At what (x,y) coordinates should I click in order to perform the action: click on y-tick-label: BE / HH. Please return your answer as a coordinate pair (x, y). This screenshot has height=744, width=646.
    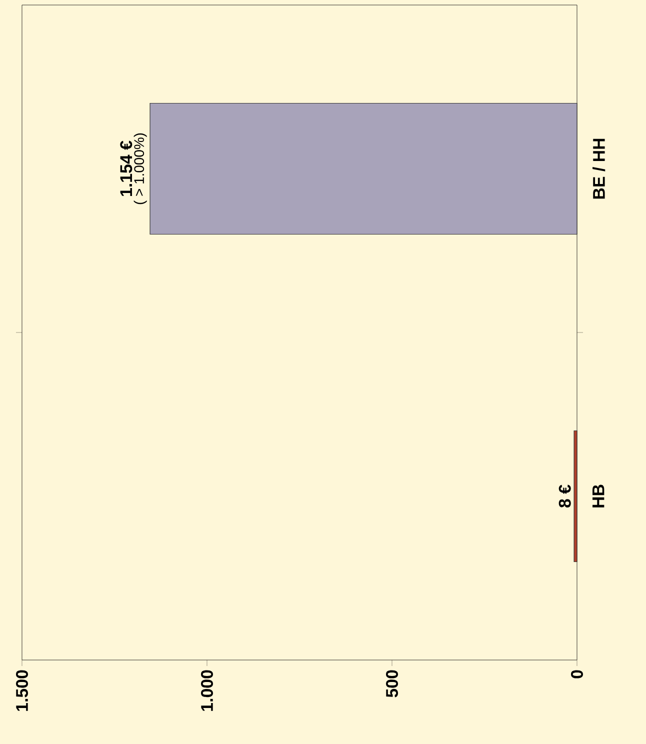
    Looking at the image, I should click on (599, 168).